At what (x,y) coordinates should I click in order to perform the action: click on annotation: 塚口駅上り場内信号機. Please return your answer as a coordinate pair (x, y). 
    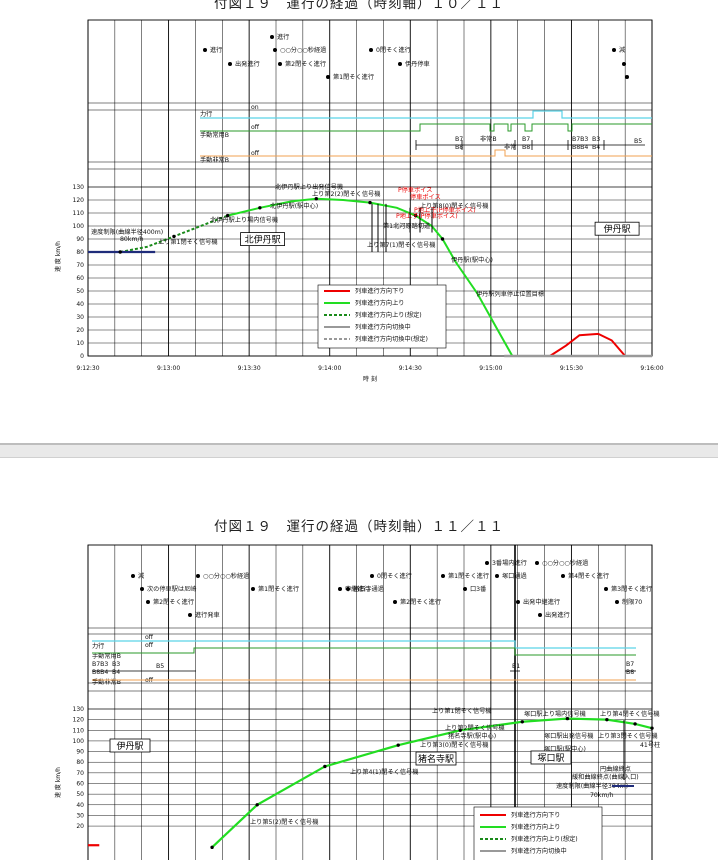
    Looking at the image, I should click on (555, 714).